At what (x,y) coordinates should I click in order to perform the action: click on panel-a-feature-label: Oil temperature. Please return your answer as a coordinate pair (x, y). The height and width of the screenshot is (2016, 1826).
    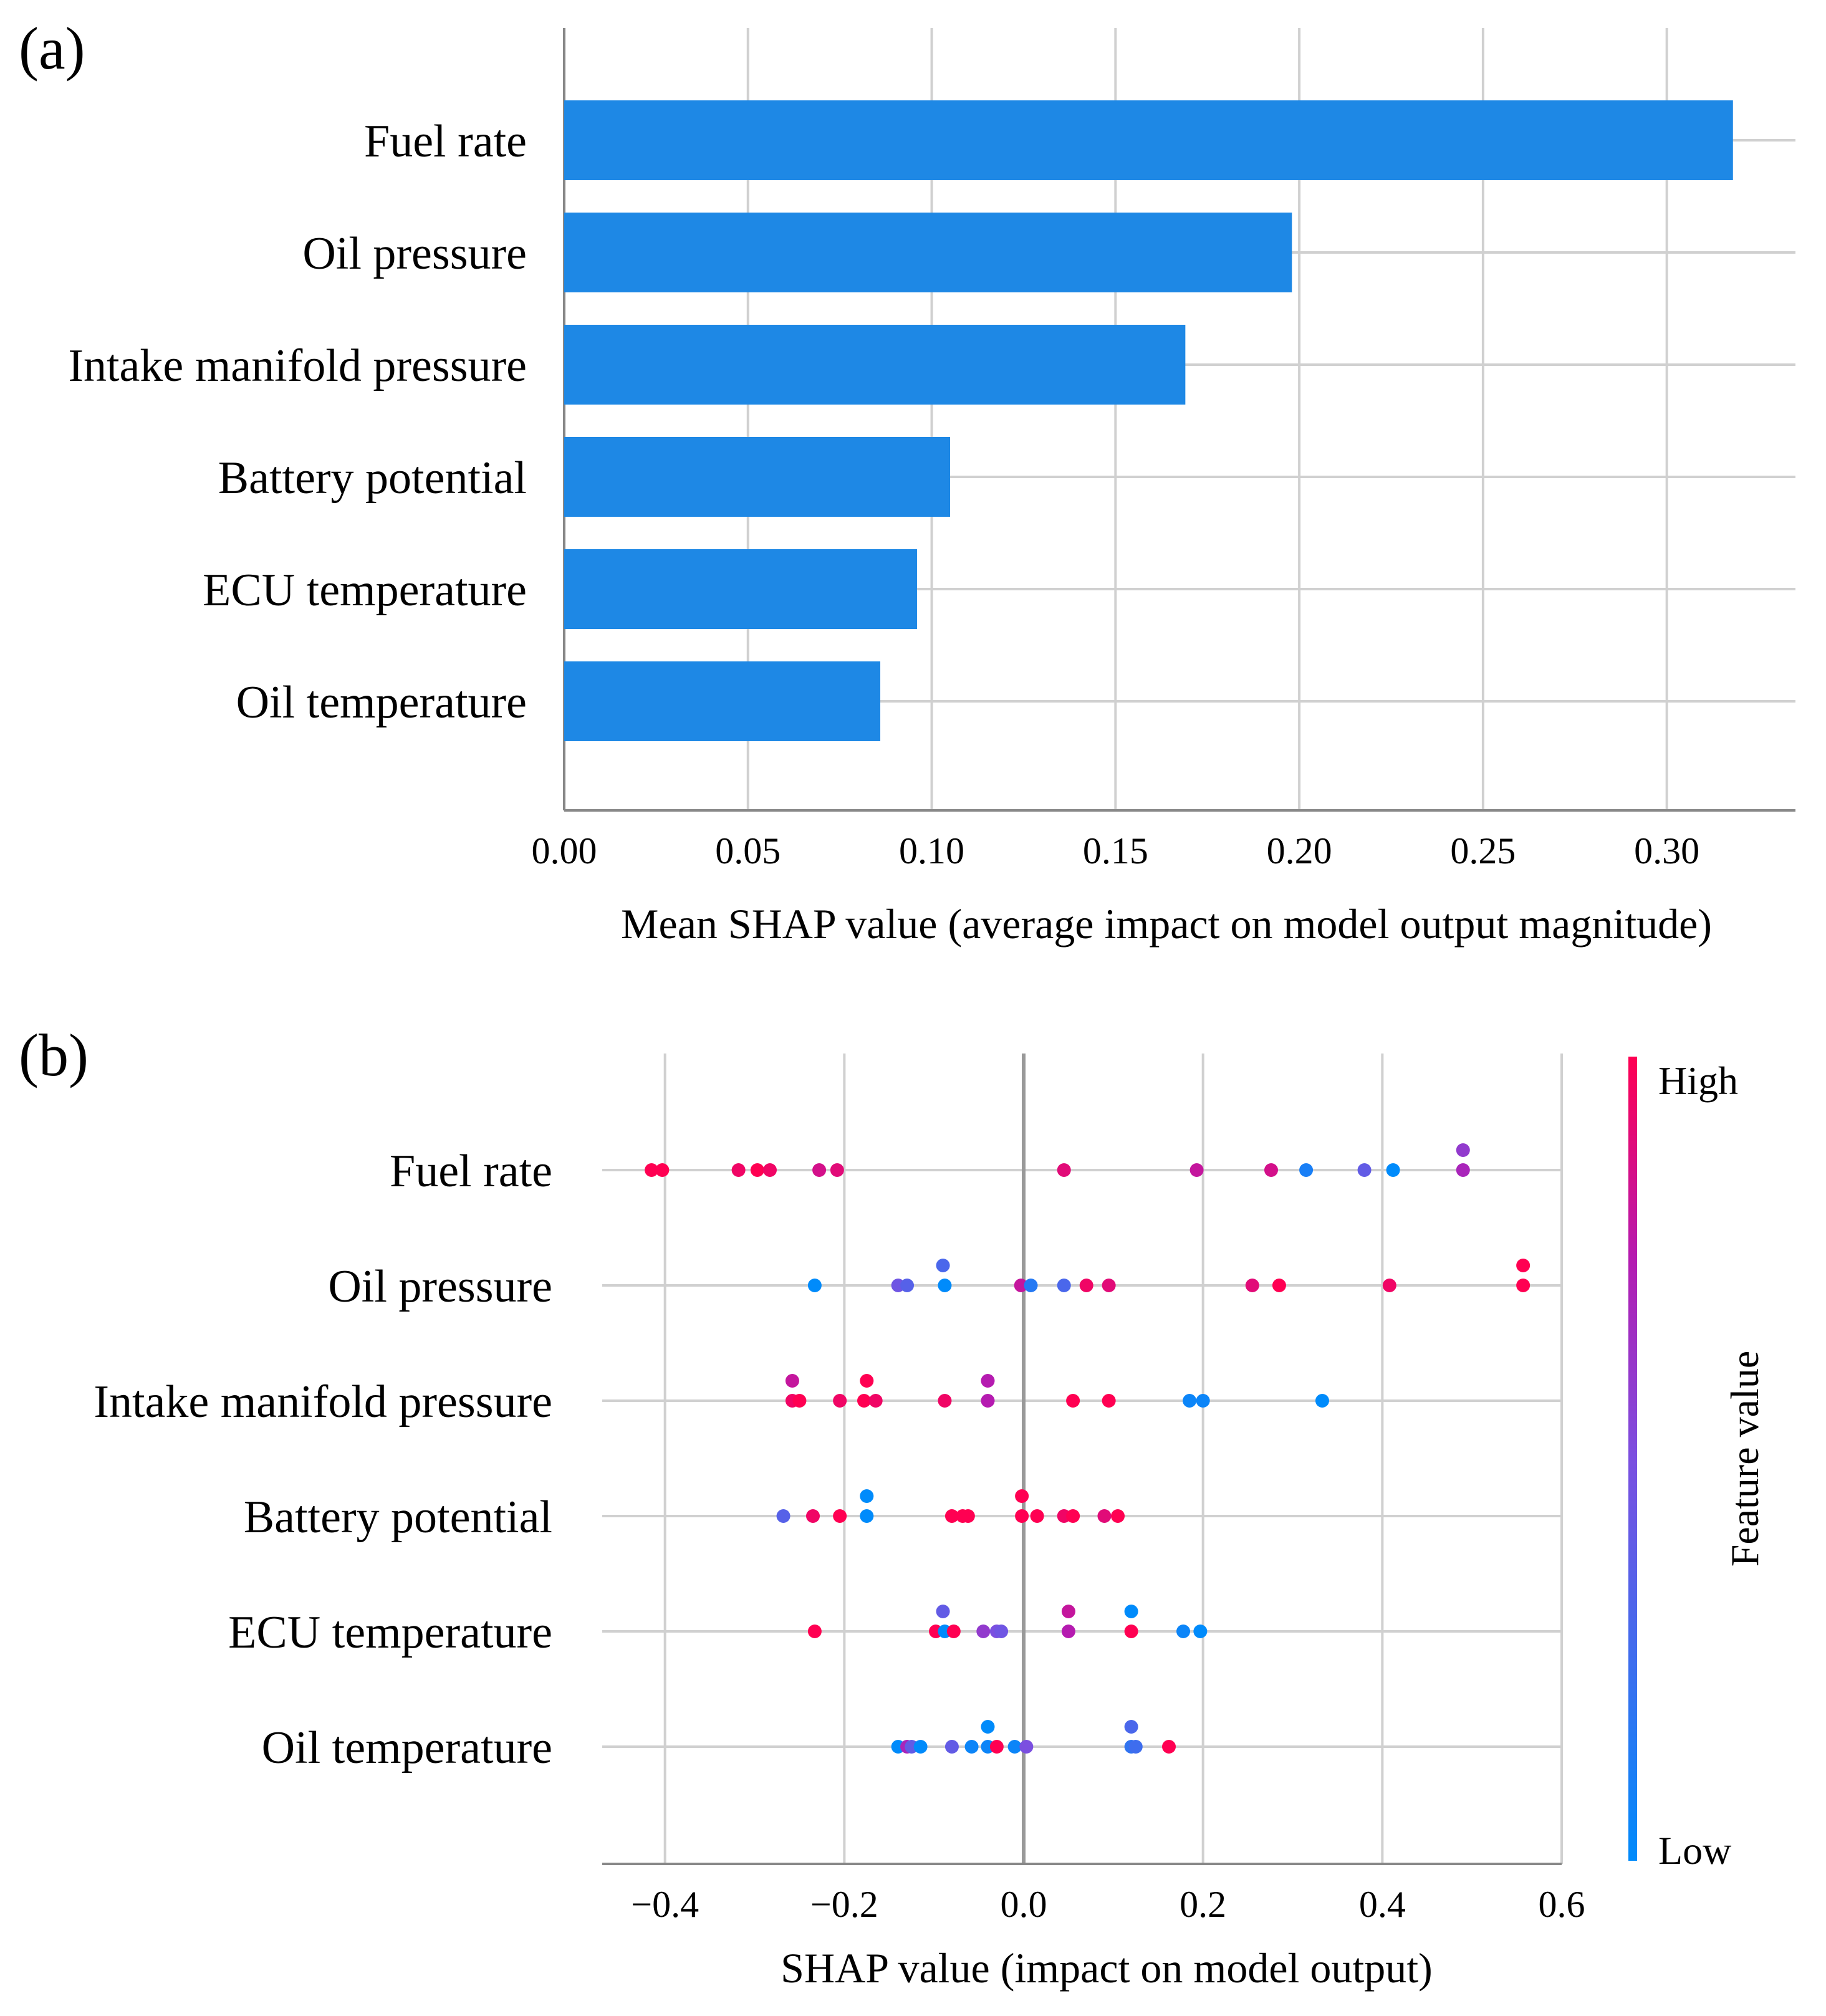
    Looking at the image, I should click on (381, 703).